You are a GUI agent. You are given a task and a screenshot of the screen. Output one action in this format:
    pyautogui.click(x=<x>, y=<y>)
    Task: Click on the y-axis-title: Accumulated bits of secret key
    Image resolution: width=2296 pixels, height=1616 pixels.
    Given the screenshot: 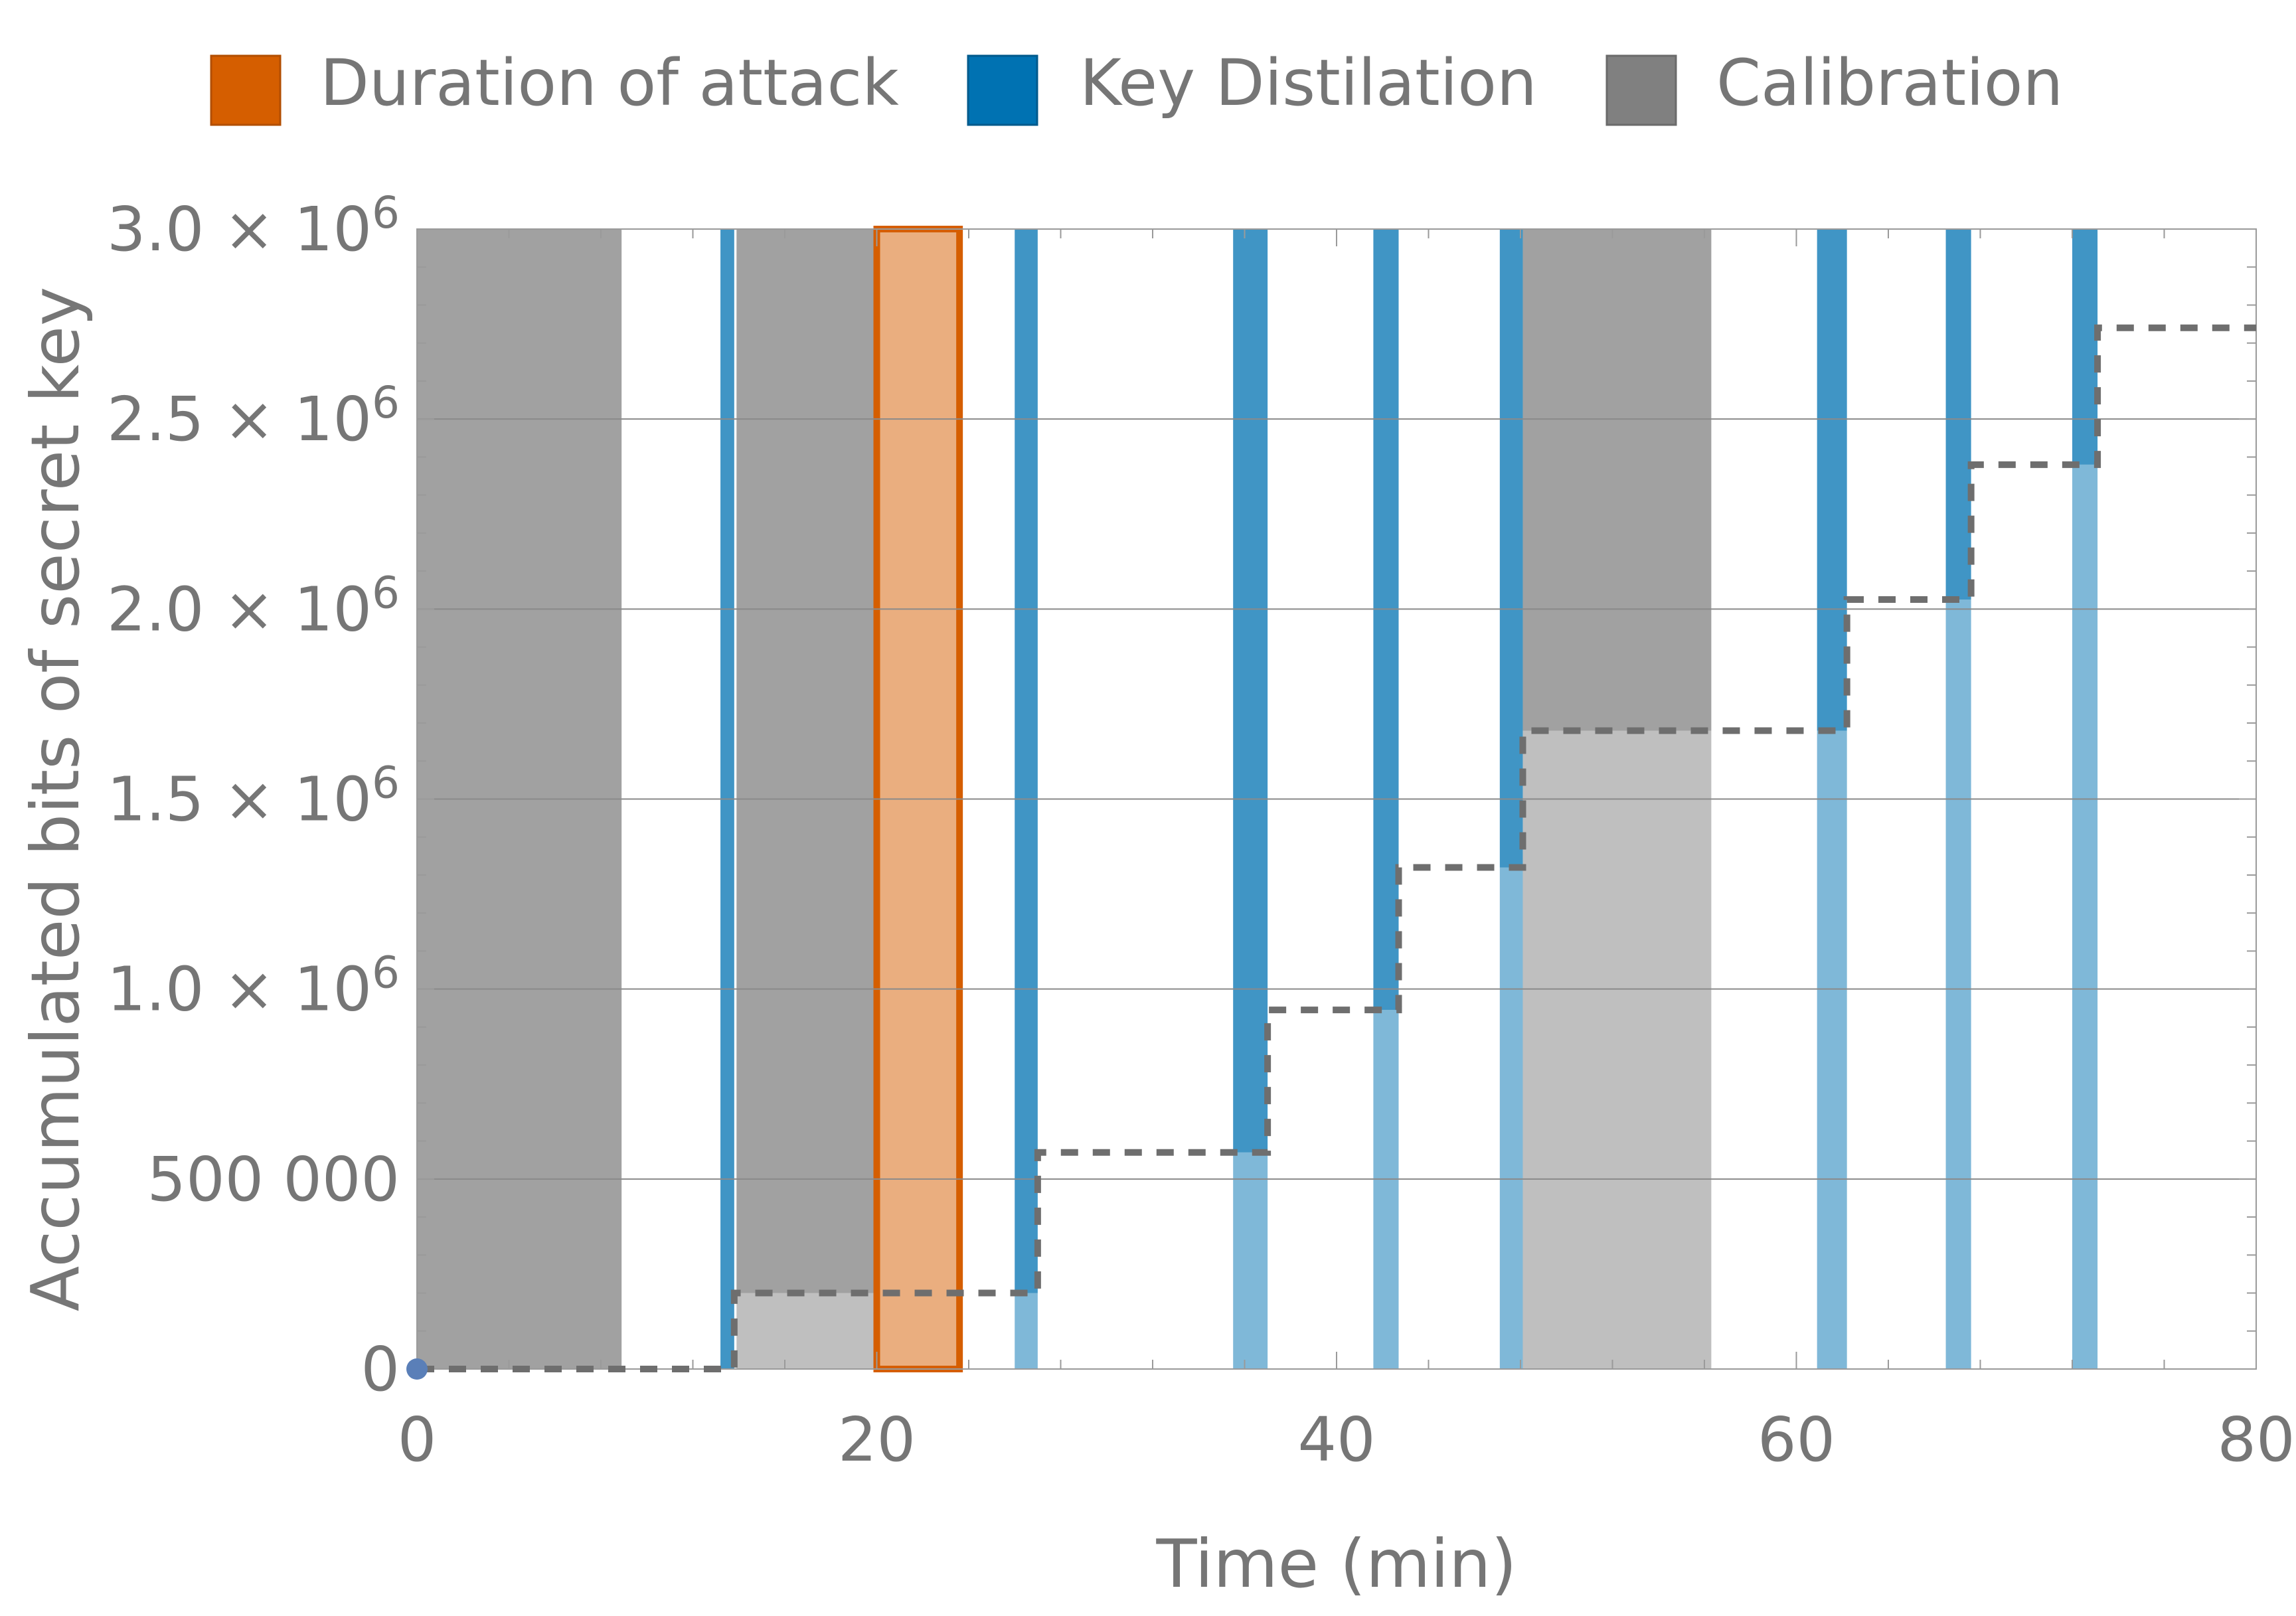 What is the action you would take?
    pyautogui.click(x=56, y=799)
    